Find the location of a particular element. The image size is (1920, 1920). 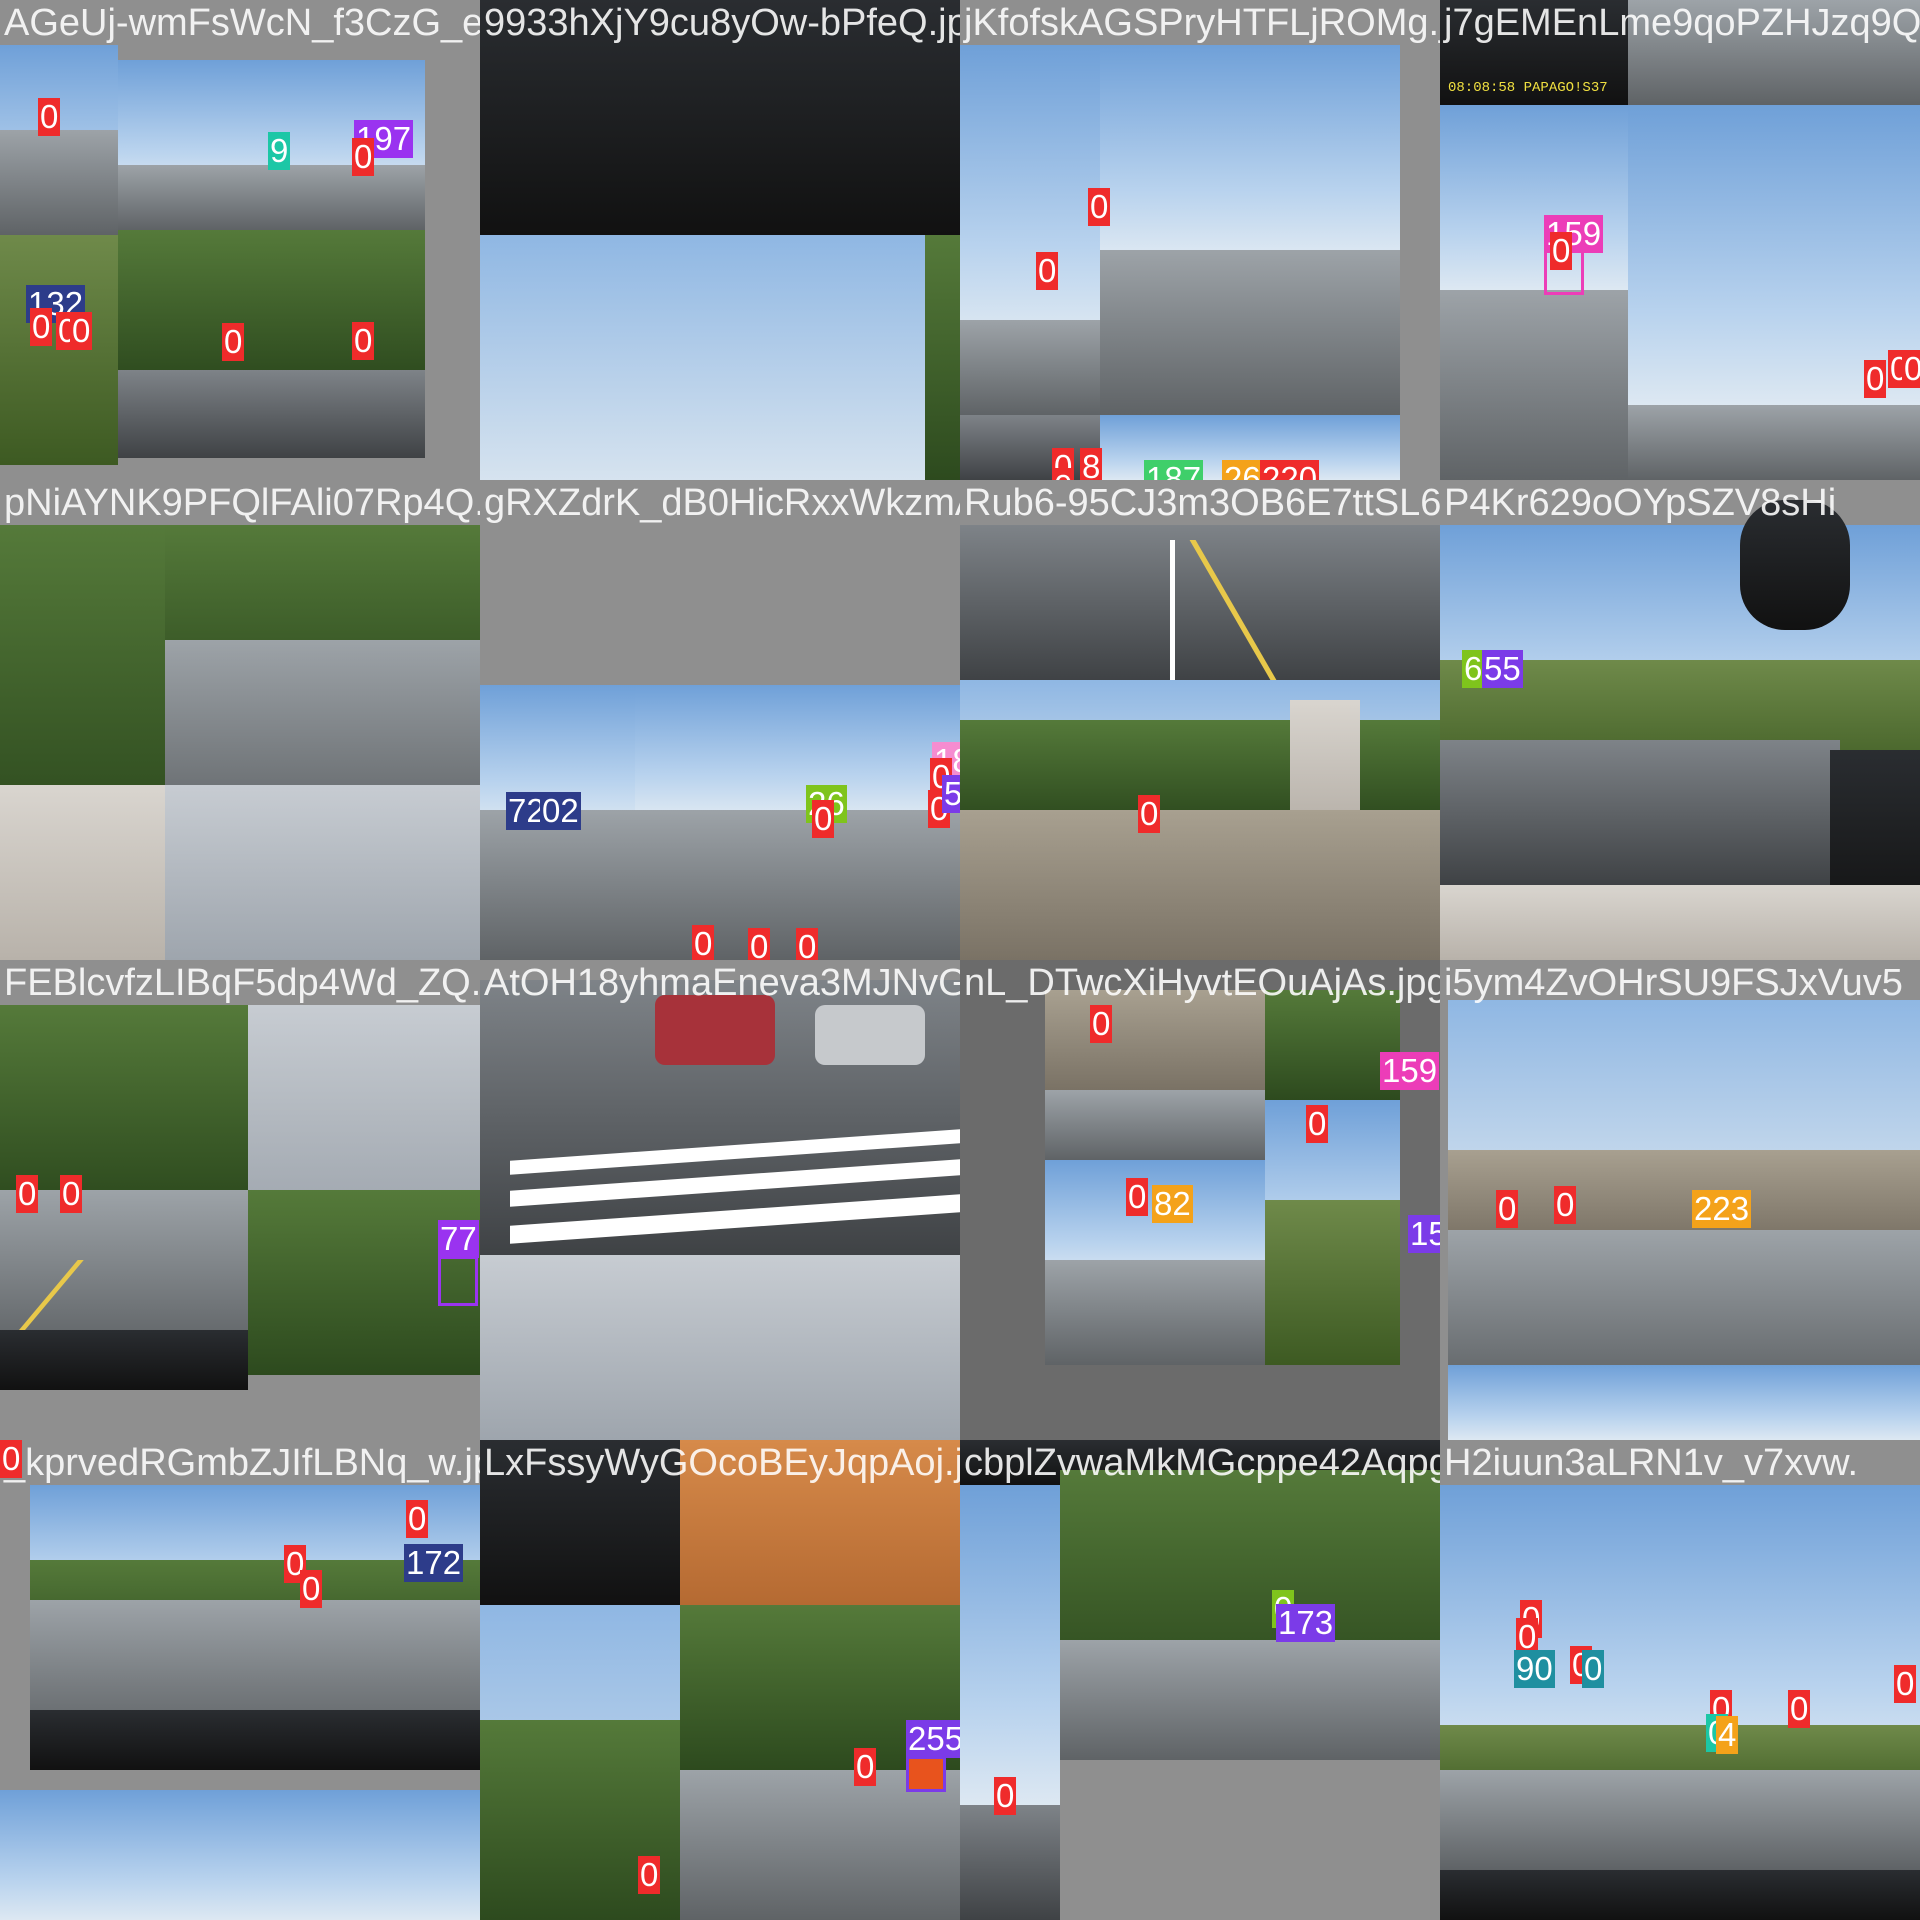

tile-15: cbplZvwaMkMGcppe42Aqpg 0 173 0 is located at coordinates (1200, 1680).